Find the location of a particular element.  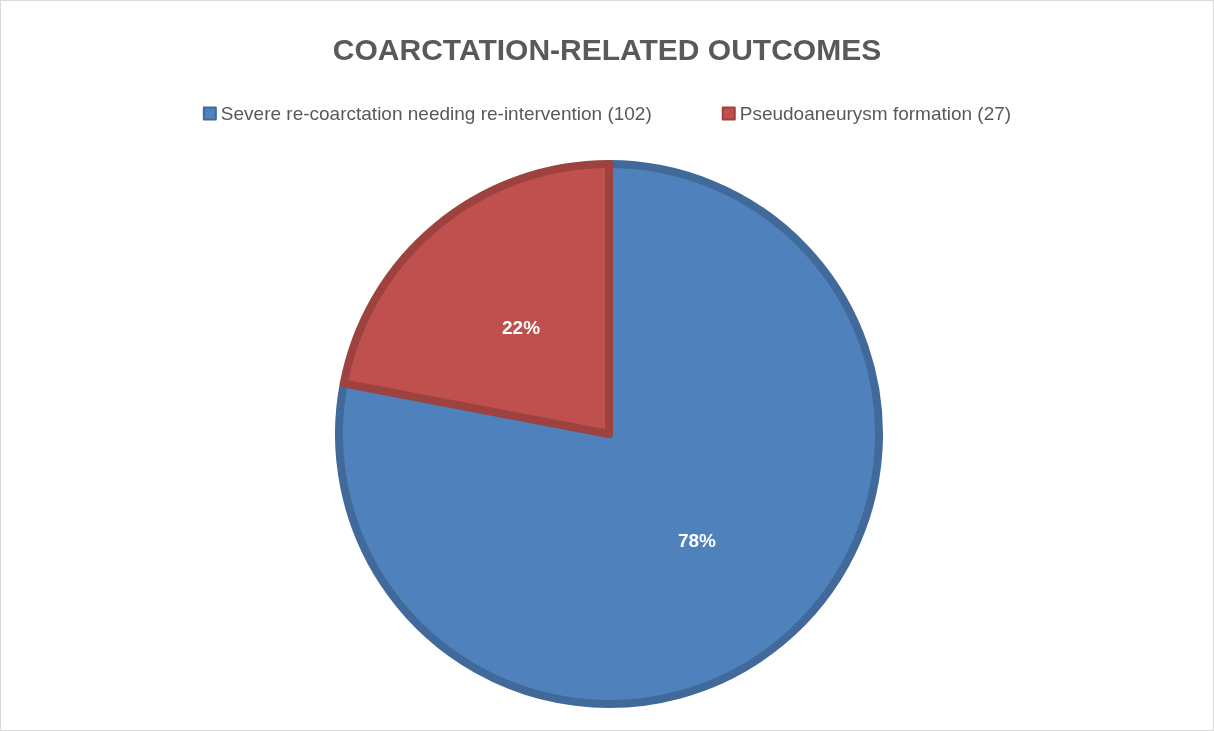

chart-title: COARCTATION-RELATED OUTCOMES is located at coordinates (607, 49).